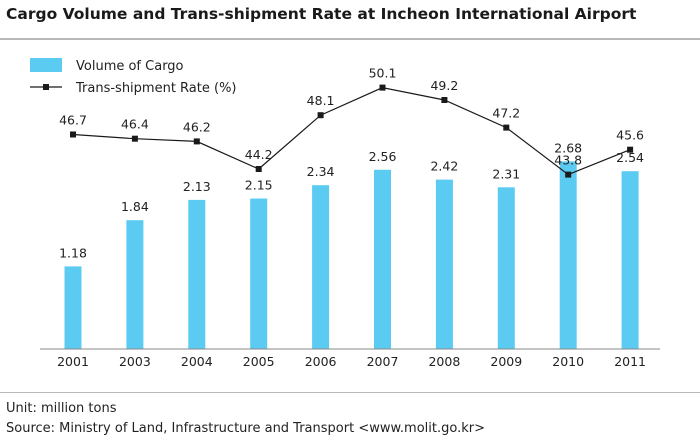  I want to click on footer-divider, so click(350, 392).